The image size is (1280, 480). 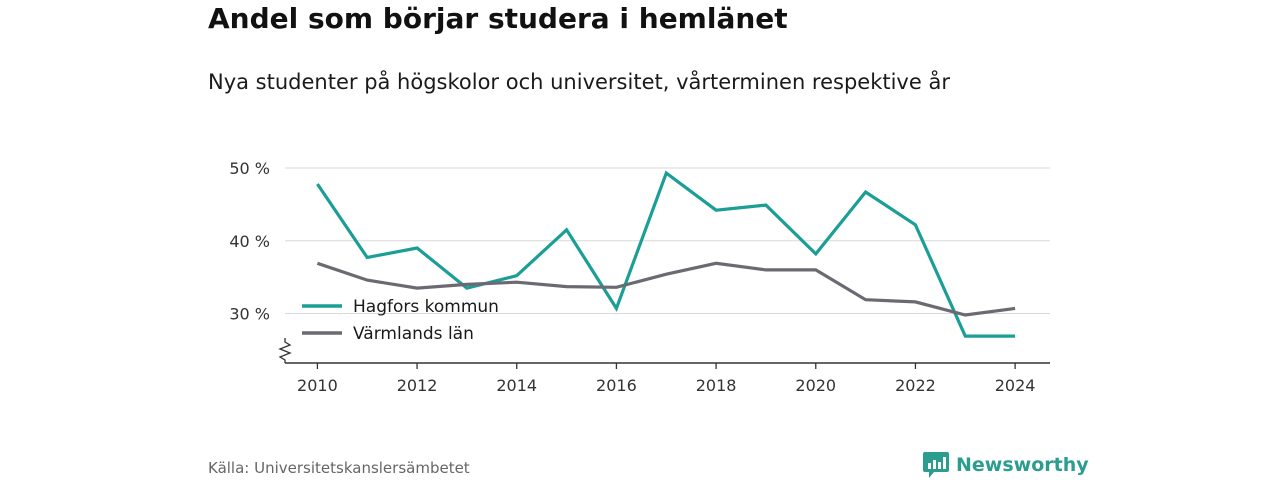 I want to click on legend-label: Hagfors kommun, so click(x=426, y=307).